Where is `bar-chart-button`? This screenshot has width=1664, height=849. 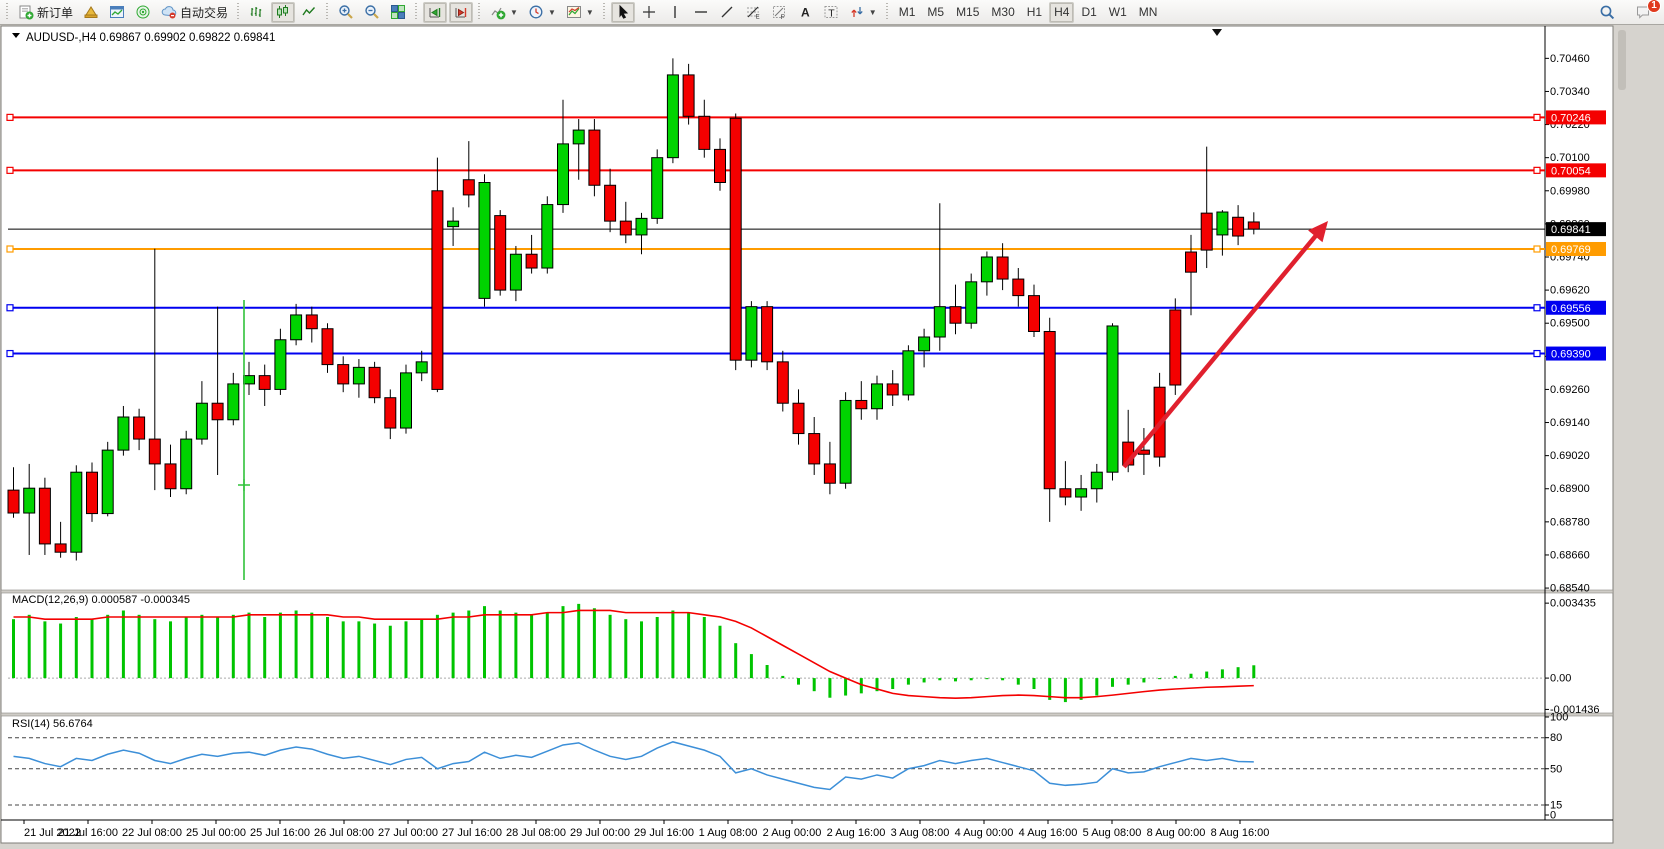 bar-chart-button is located at coordinates (257, 12).